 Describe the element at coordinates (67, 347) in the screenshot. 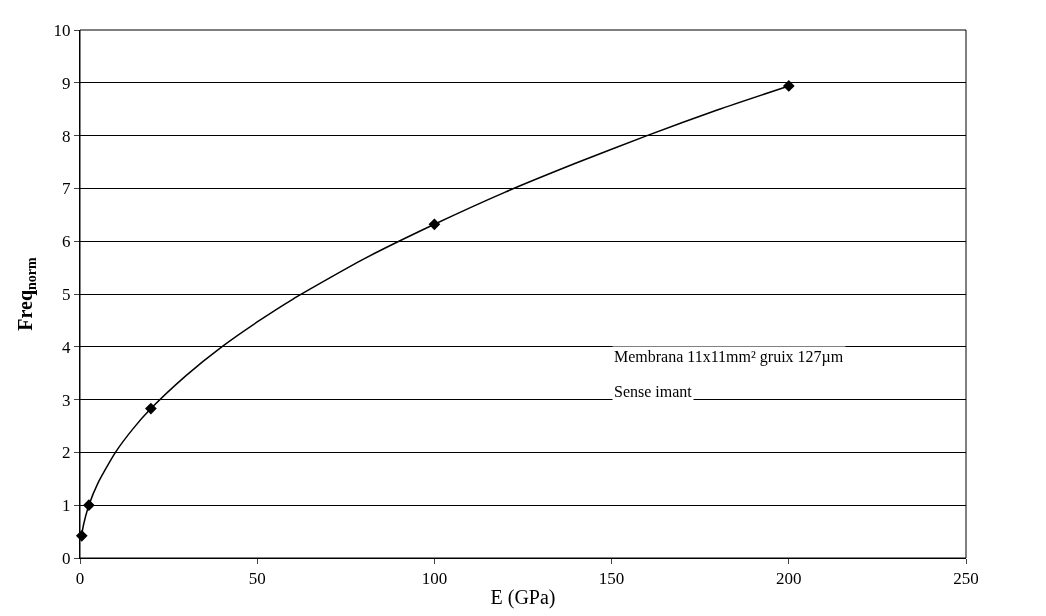

I see `y-tick-label: 4` at that location.